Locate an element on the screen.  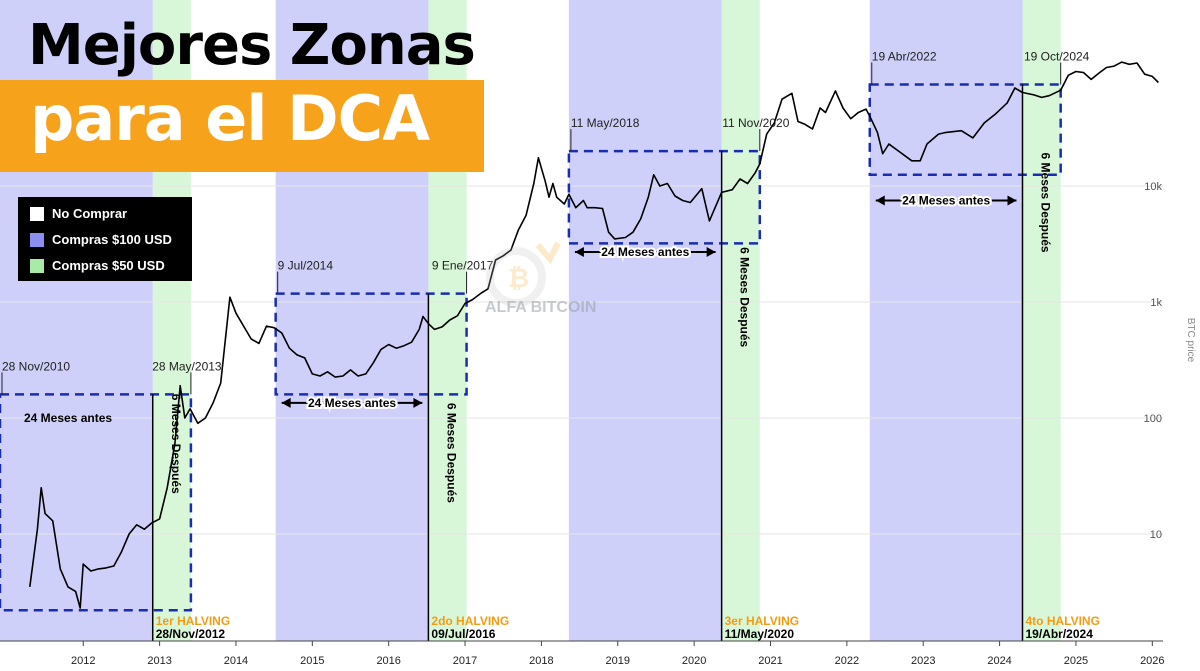
halving-date: 09/Jul/2016 is located at coordinates (463, 634).